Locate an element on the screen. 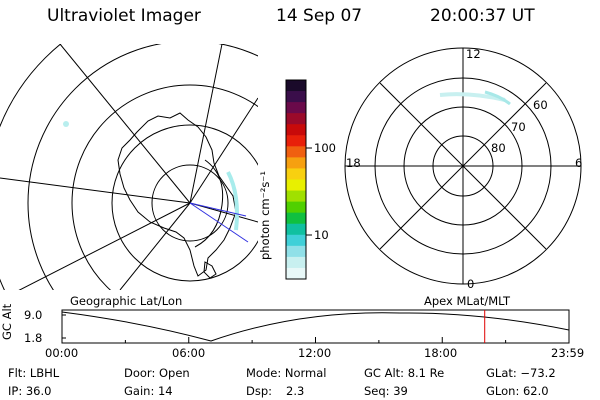 Image resolution: width=600 pixels, height=400 pixels. apex-emission-patches is located at coordinates (475, 98).